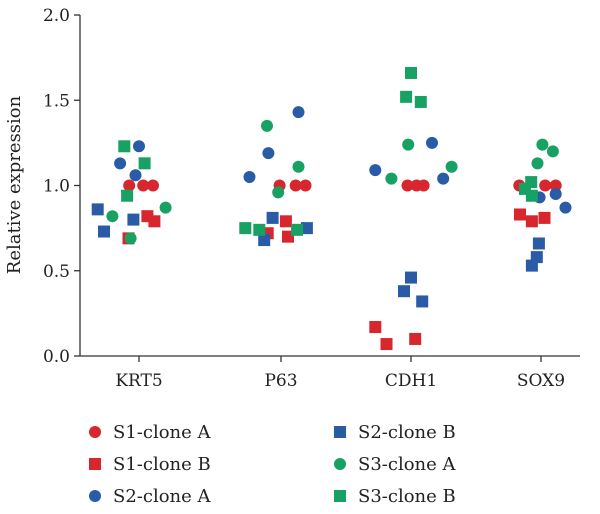  I want to click on x-axis: KRT5 P63 CDH1 SOX9, so click(330, 373).